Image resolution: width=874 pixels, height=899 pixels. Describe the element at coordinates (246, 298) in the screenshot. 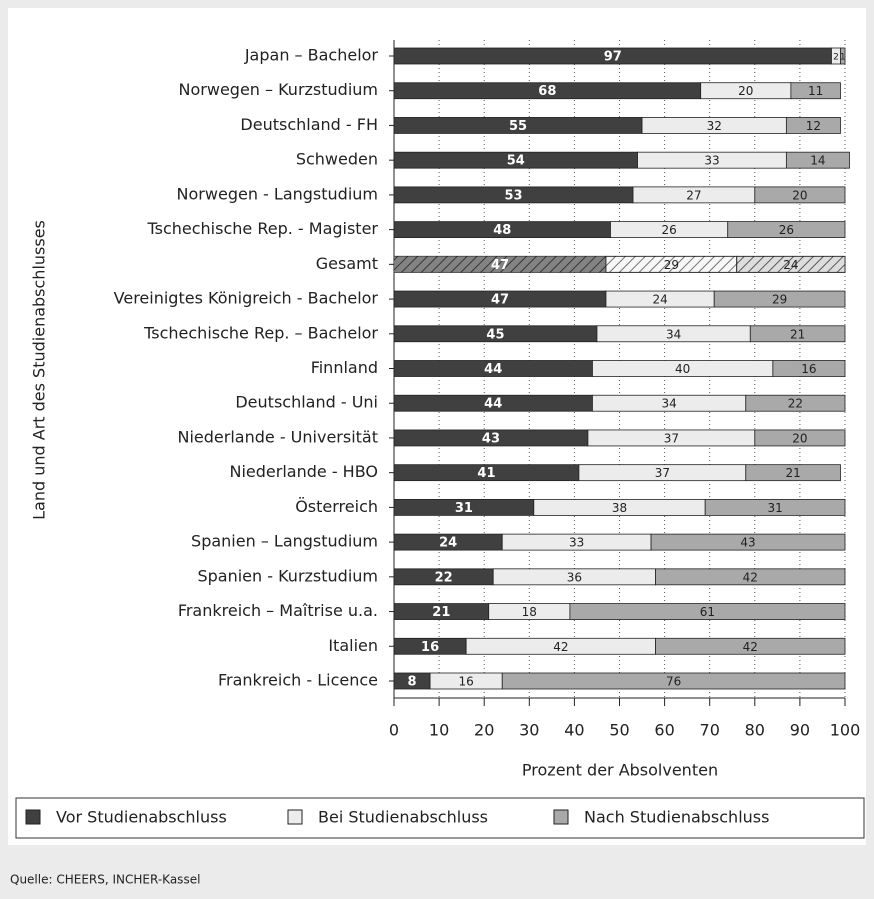

I see `y-tick-label: Vereinigtes Königreich - Bachelor` at that location.